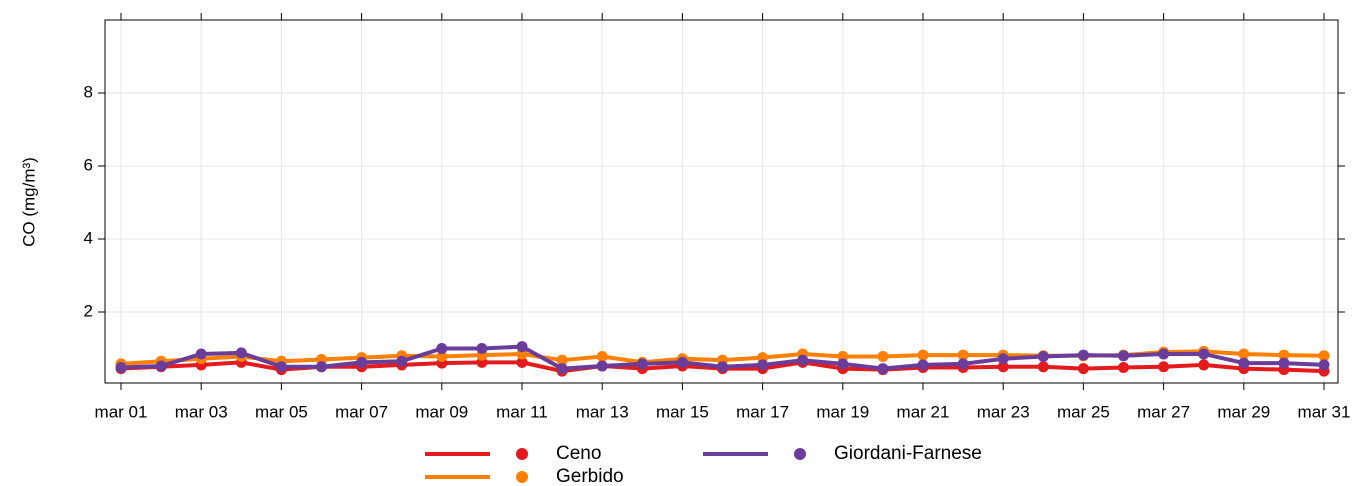 The height and width of the screenshot is (486, 1353). What do you see at coordinates (842, 411) in the screenshot?
I see `x-tick-label: mar 19` at bounding box center [842, 411].